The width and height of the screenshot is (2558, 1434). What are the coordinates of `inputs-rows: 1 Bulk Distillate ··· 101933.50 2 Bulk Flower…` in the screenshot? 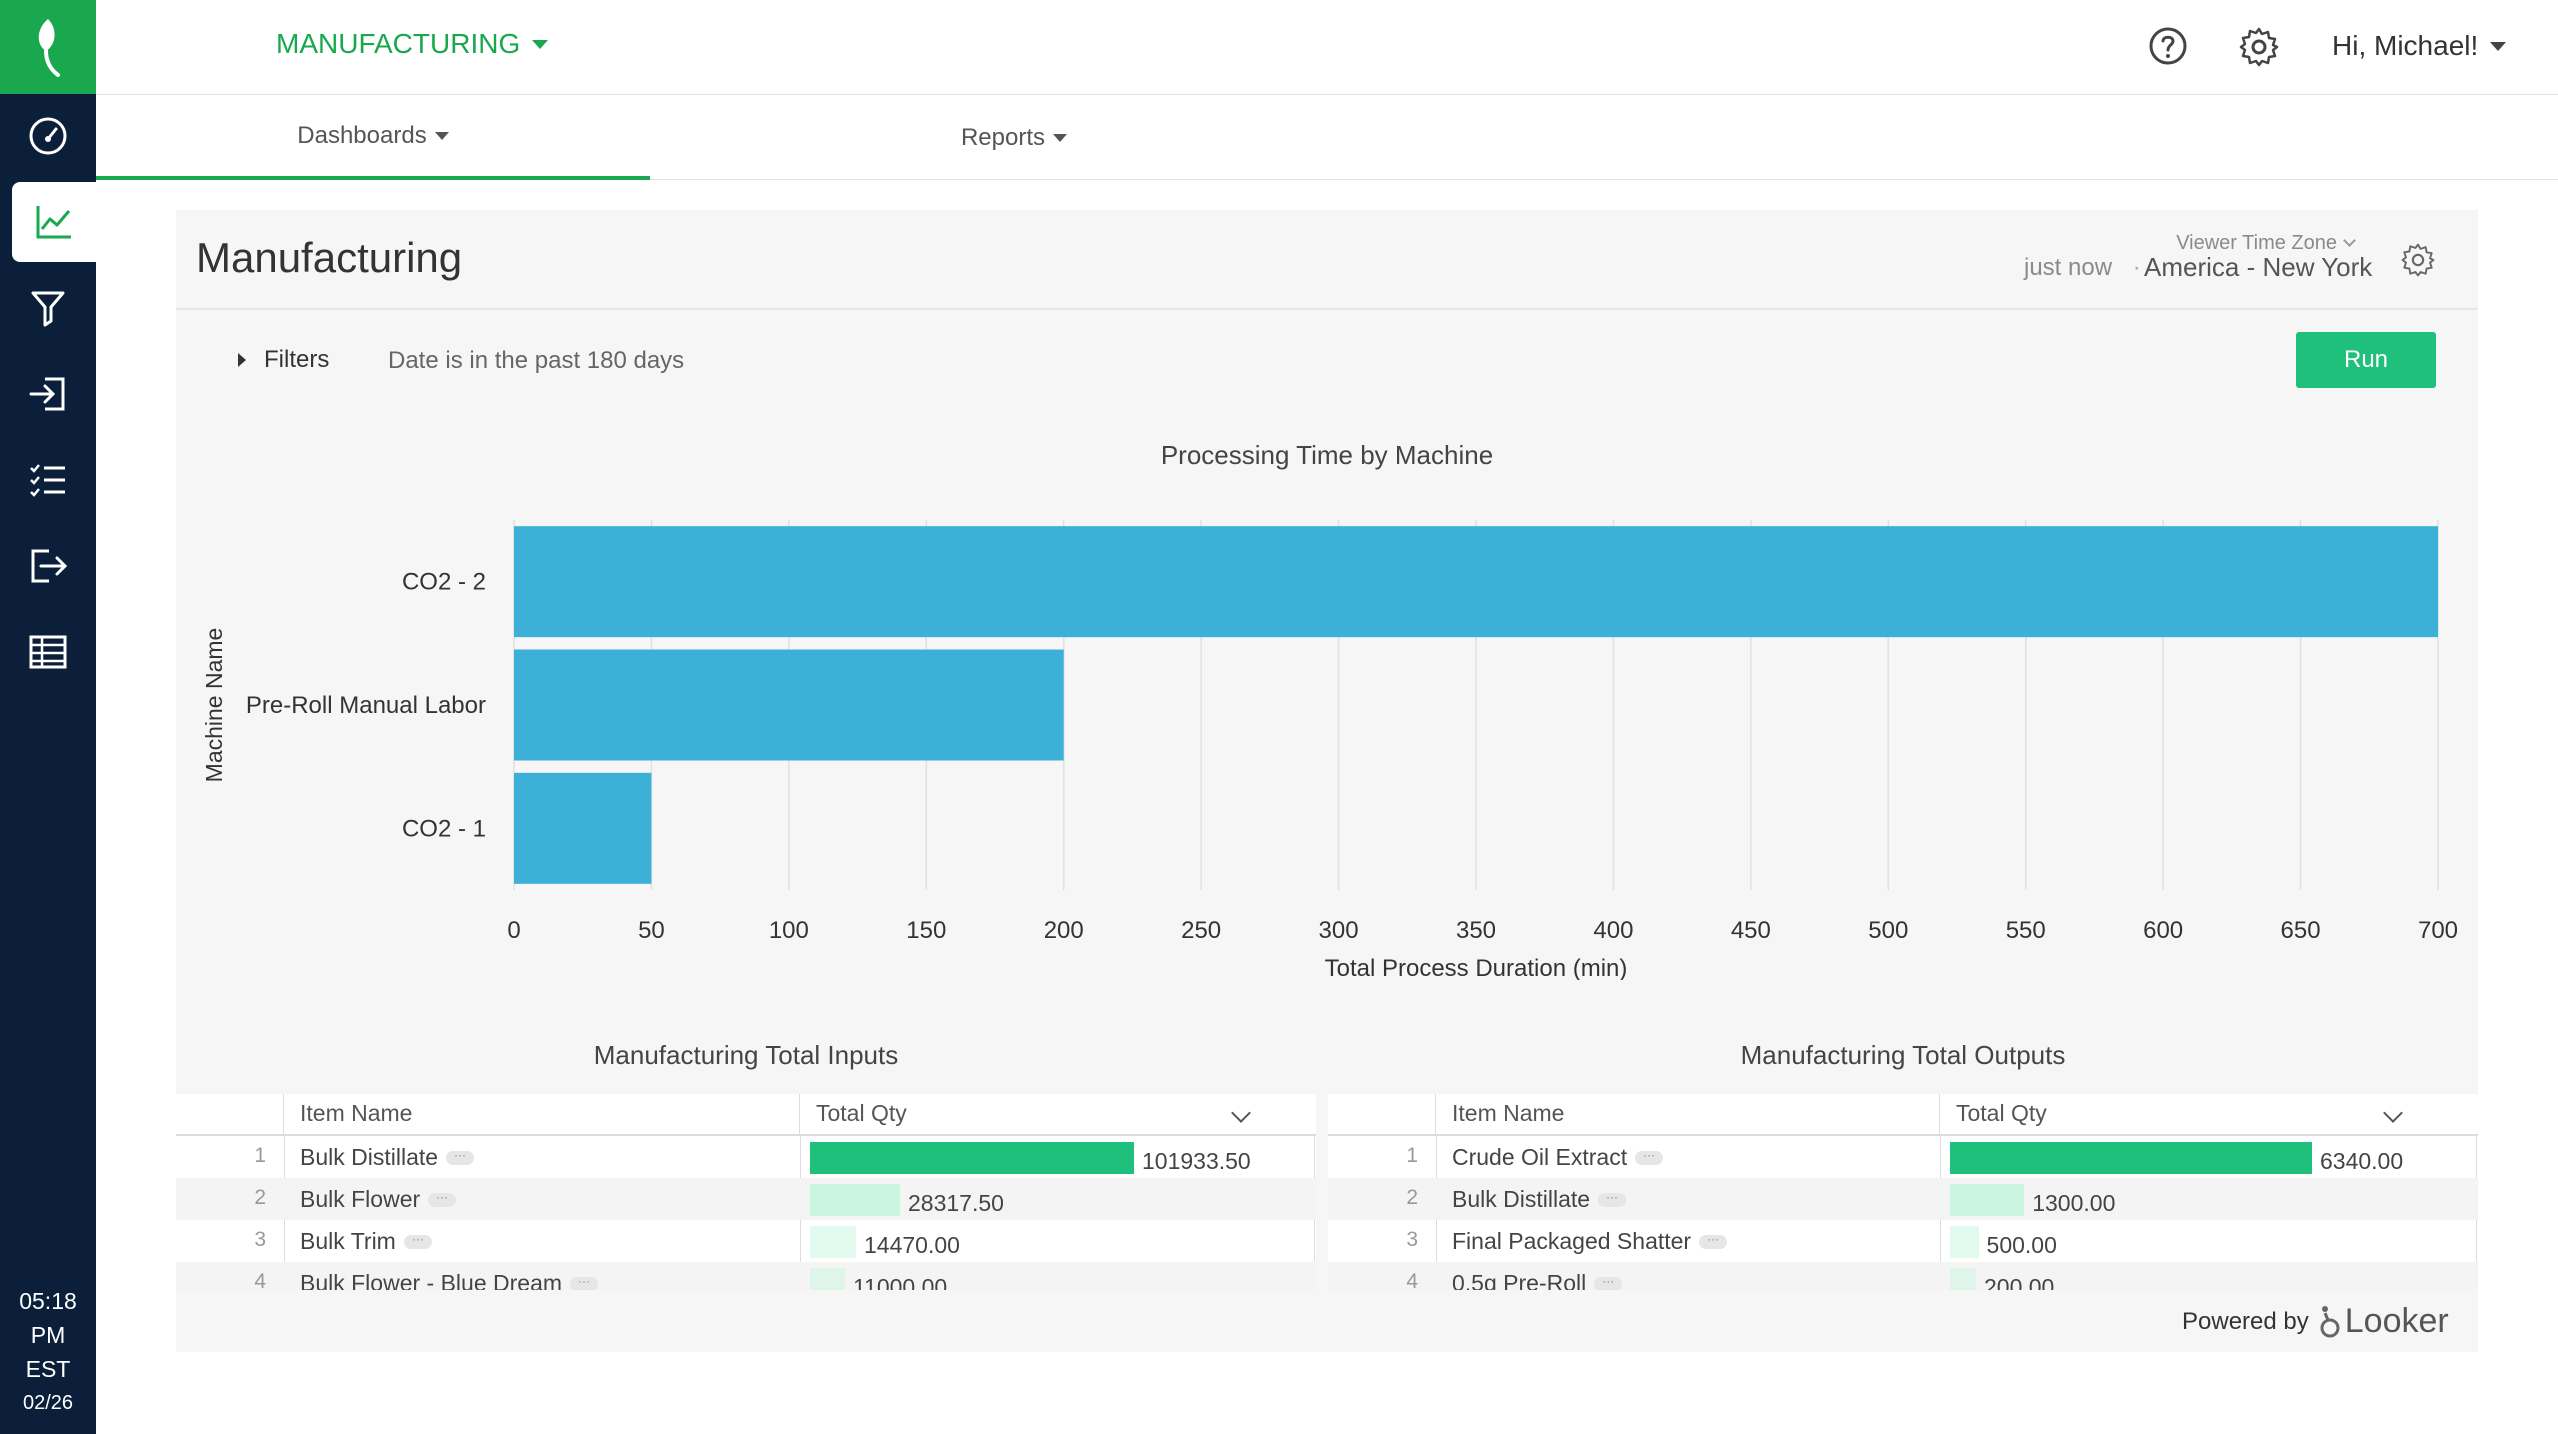 It's located at (746, 1213).